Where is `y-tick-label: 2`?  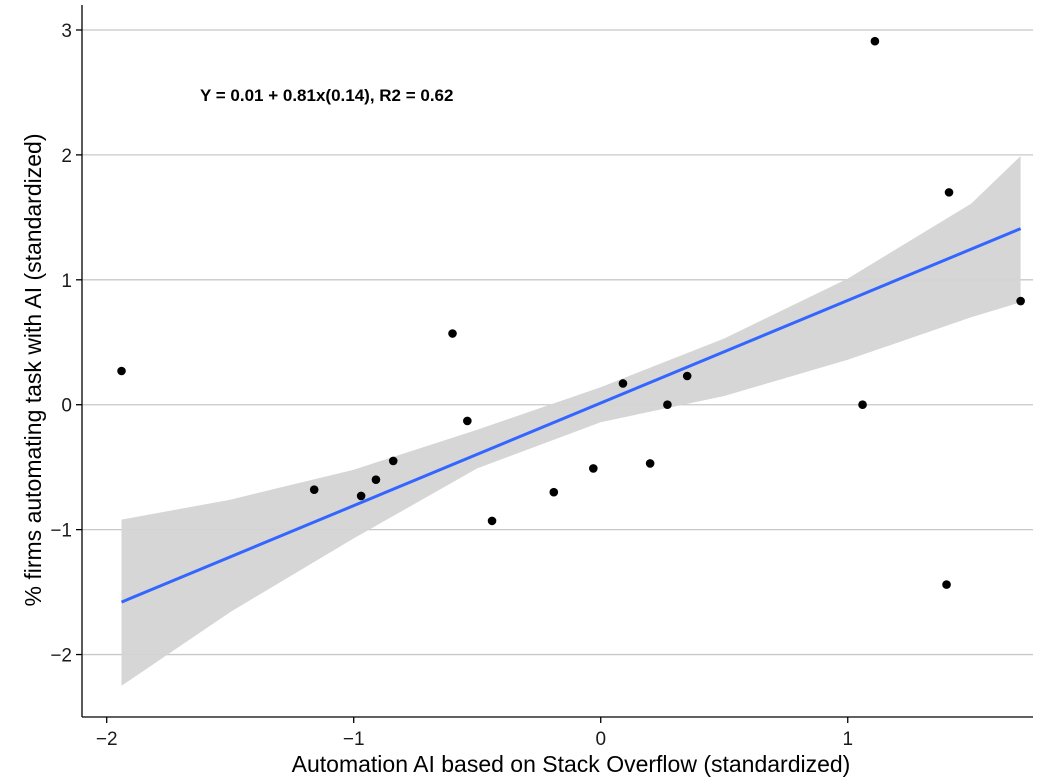 y-tick-label: 2 is located at coordinates (66, 156).